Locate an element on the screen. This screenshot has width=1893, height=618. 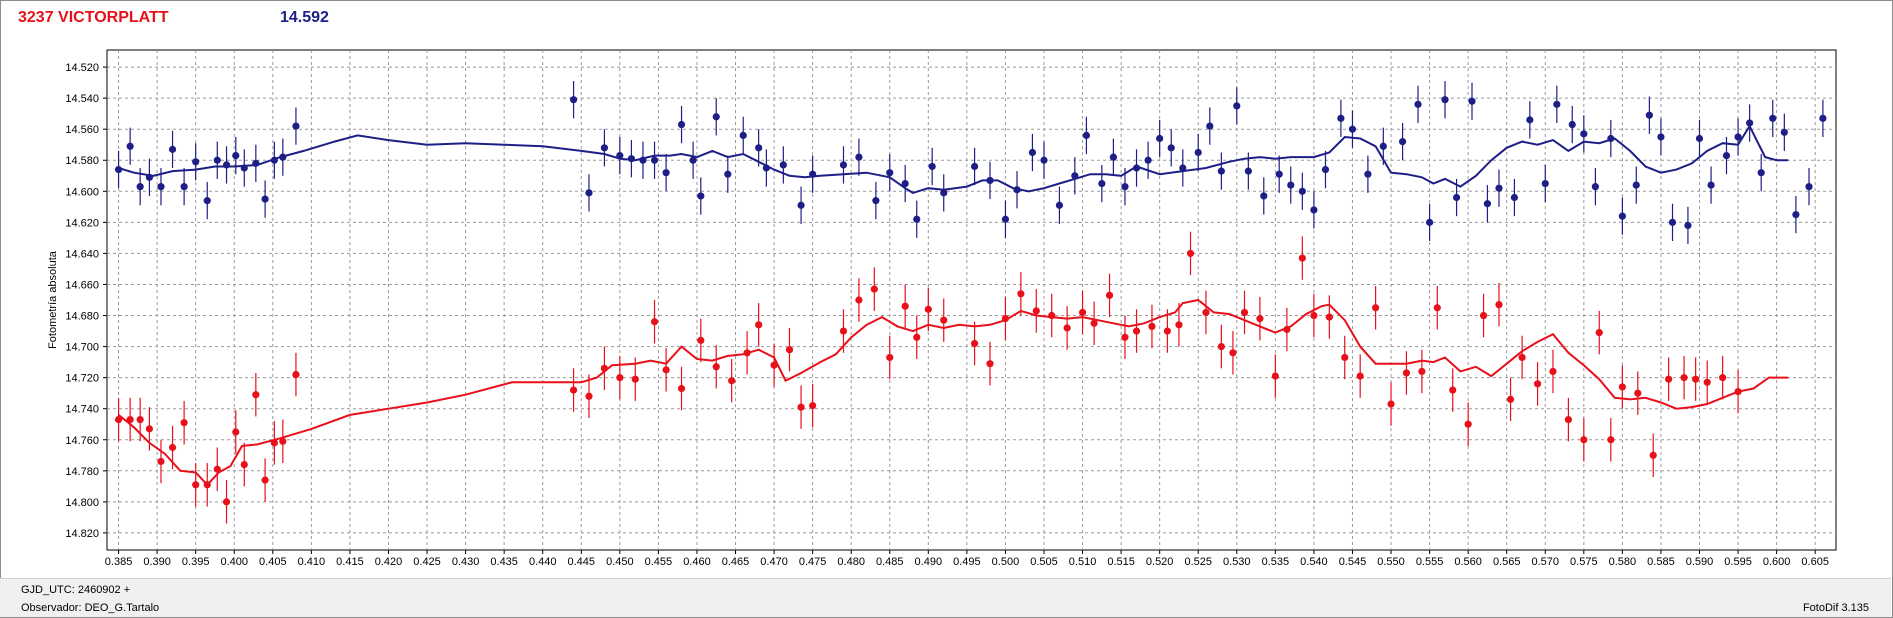
x-tick-label: 0.580 is located at coordinates (1623, 562).